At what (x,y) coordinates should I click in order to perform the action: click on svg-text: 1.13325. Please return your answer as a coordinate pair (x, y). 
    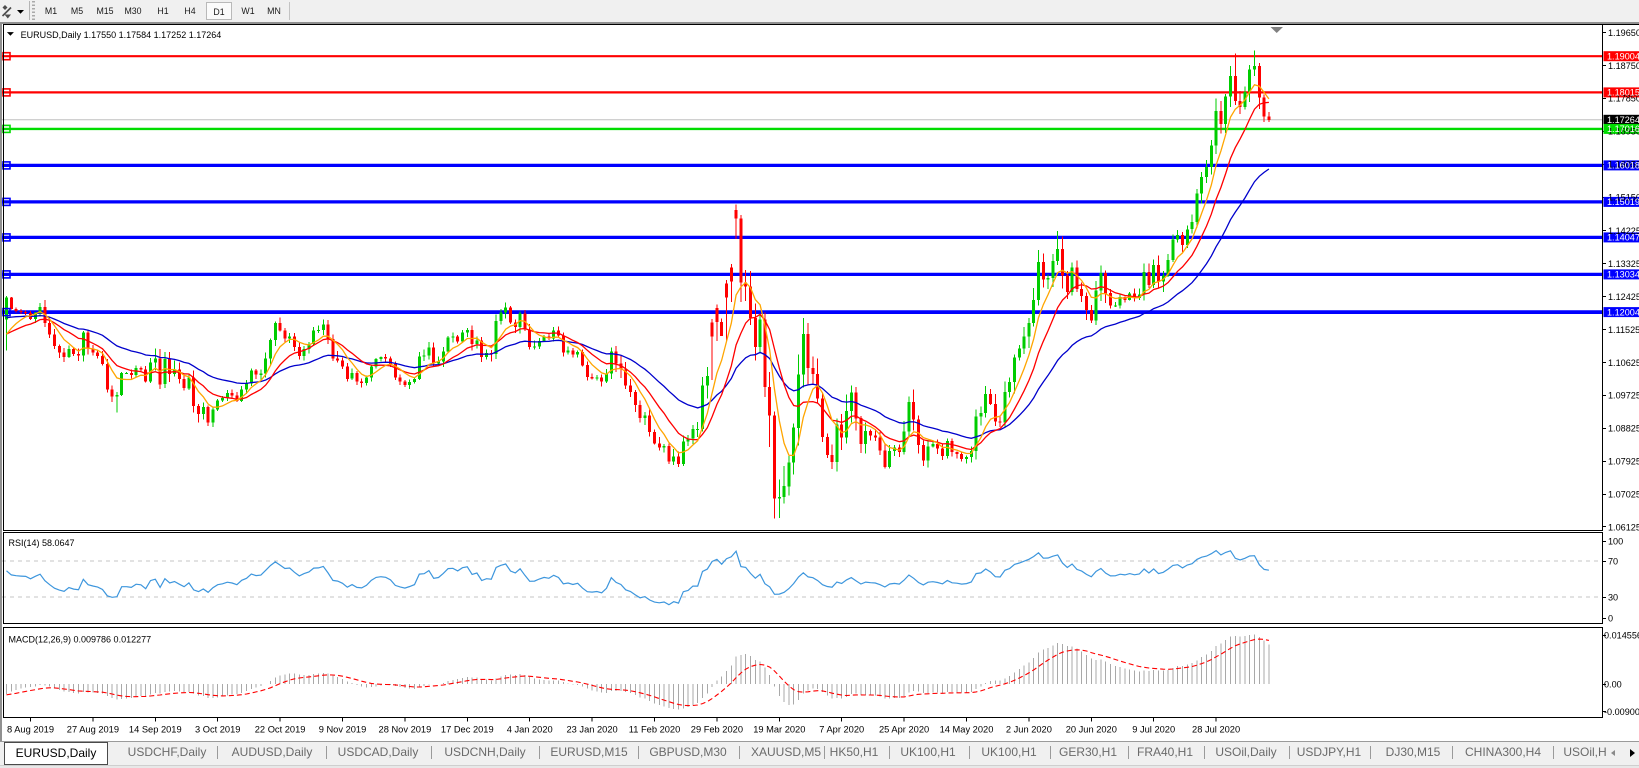
    Looking at the image, I should click on (1623, 264).